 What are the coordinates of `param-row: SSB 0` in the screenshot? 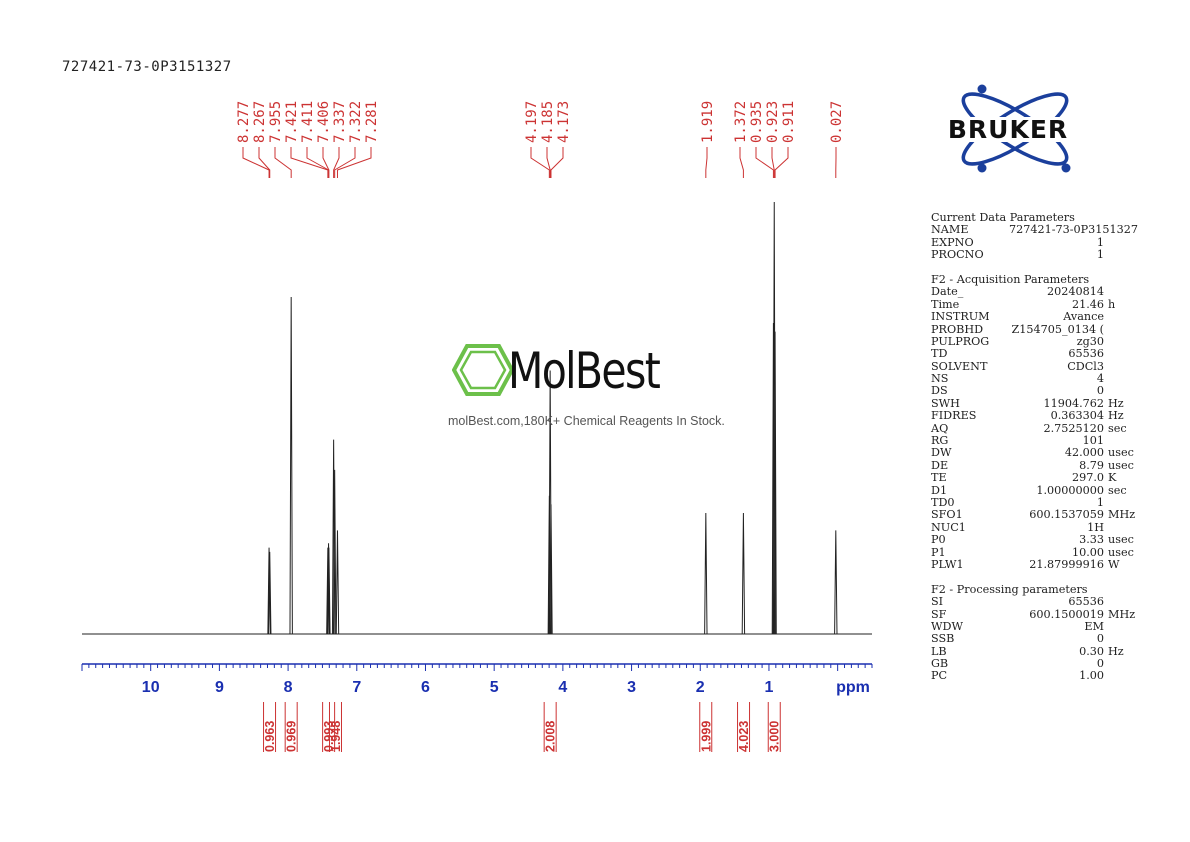 It's located at (1036, 638).